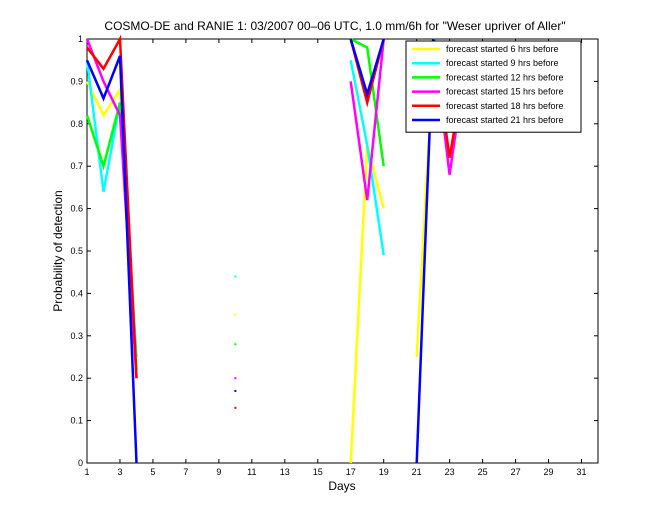 The height and width of the screenshot is (525, 660). I want to click on y-tick-label: 0.6, so click(76, 209).